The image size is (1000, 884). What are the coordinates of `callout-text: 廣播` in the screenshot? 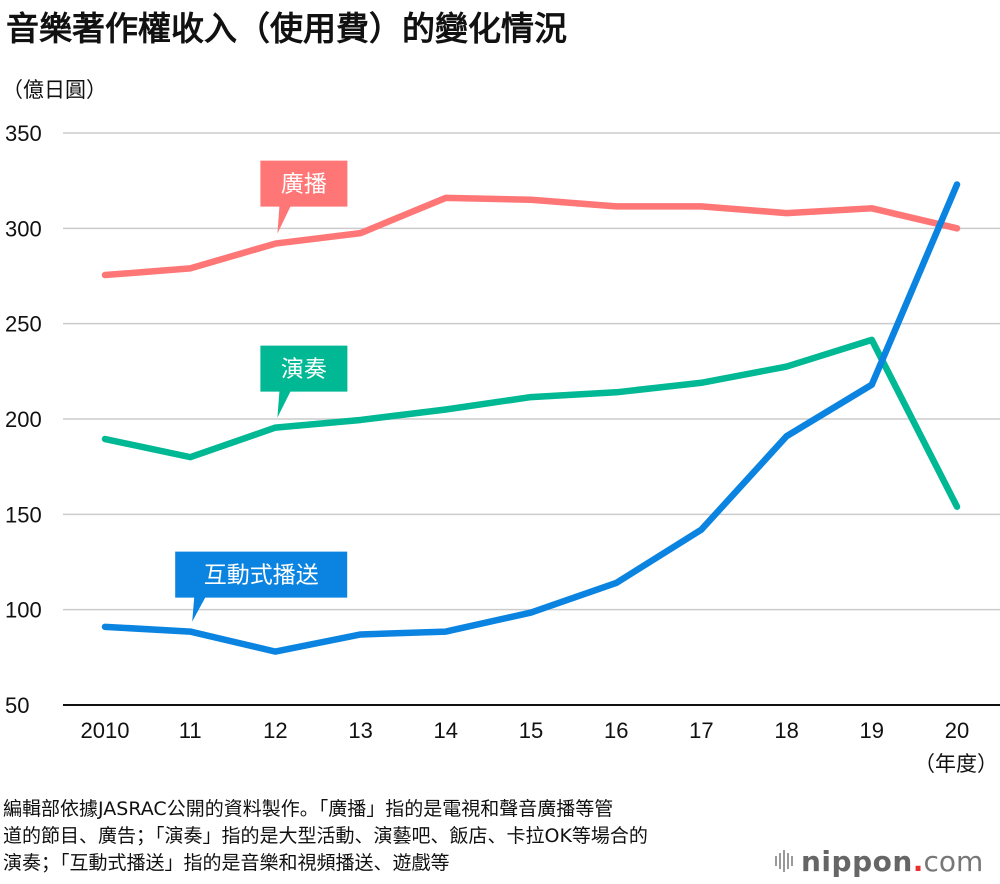 It's located at (304, 185).